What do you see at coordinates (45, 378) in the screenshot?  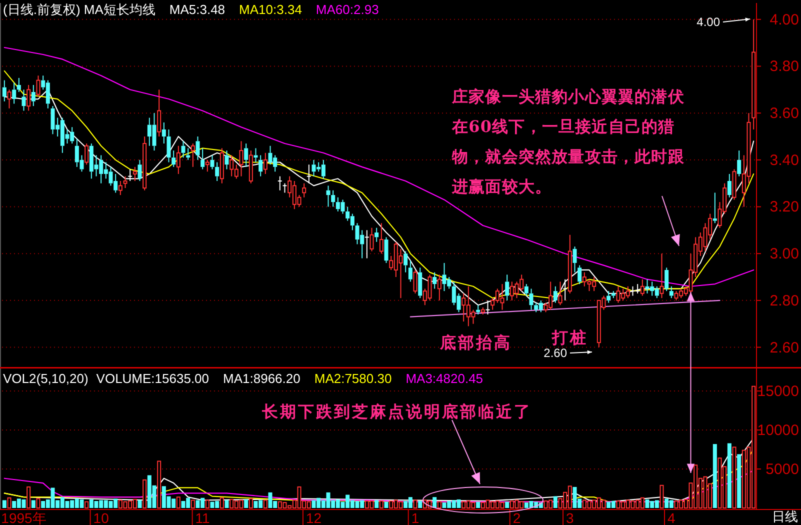 I see `chart-title: VOL2(5,10,20)` at bounding box center [45, 378].